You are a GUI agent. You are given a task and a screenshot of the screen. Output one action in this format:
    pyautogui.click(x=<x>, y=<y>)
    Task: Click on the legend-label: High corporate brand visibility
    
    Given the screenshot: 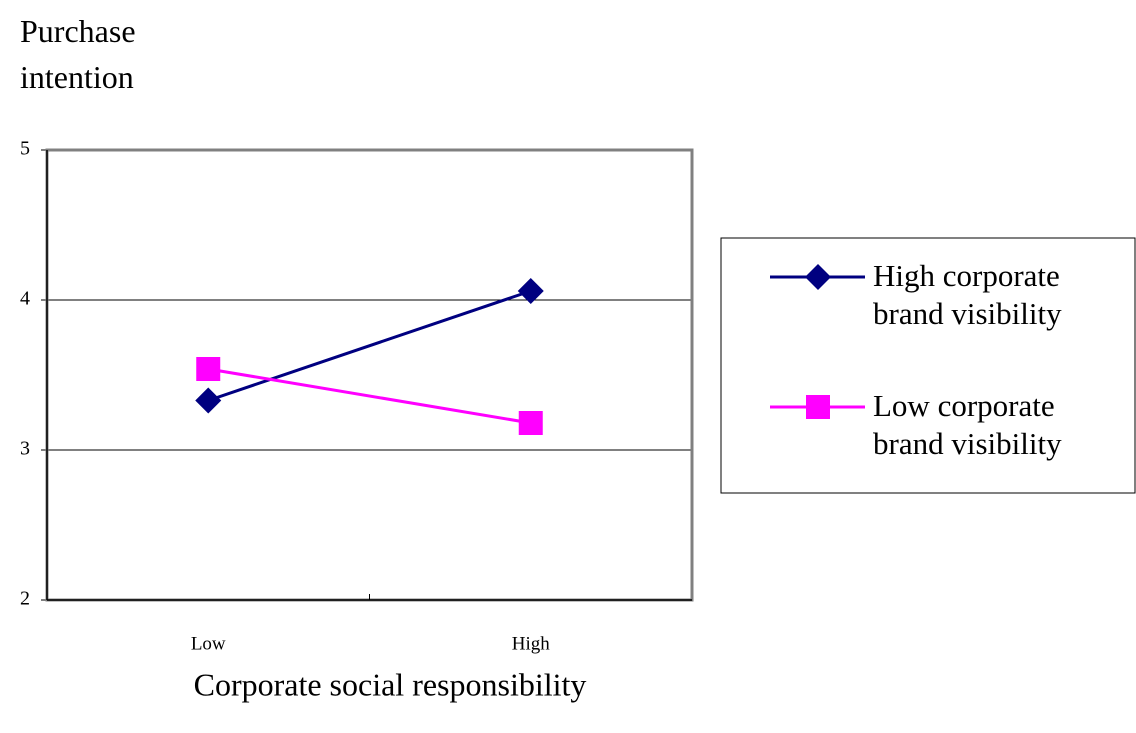 What is the action you would take?
    pyautogui.click(x=967, y=294)
    